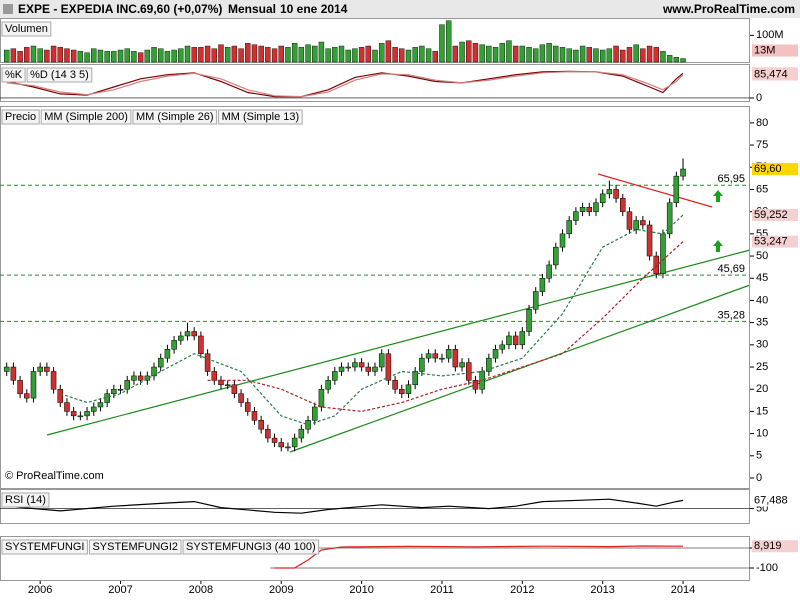  Describe the element at coordinates (120, 590) in the screenshot. I see `x-tick-label: 2007` at that location.